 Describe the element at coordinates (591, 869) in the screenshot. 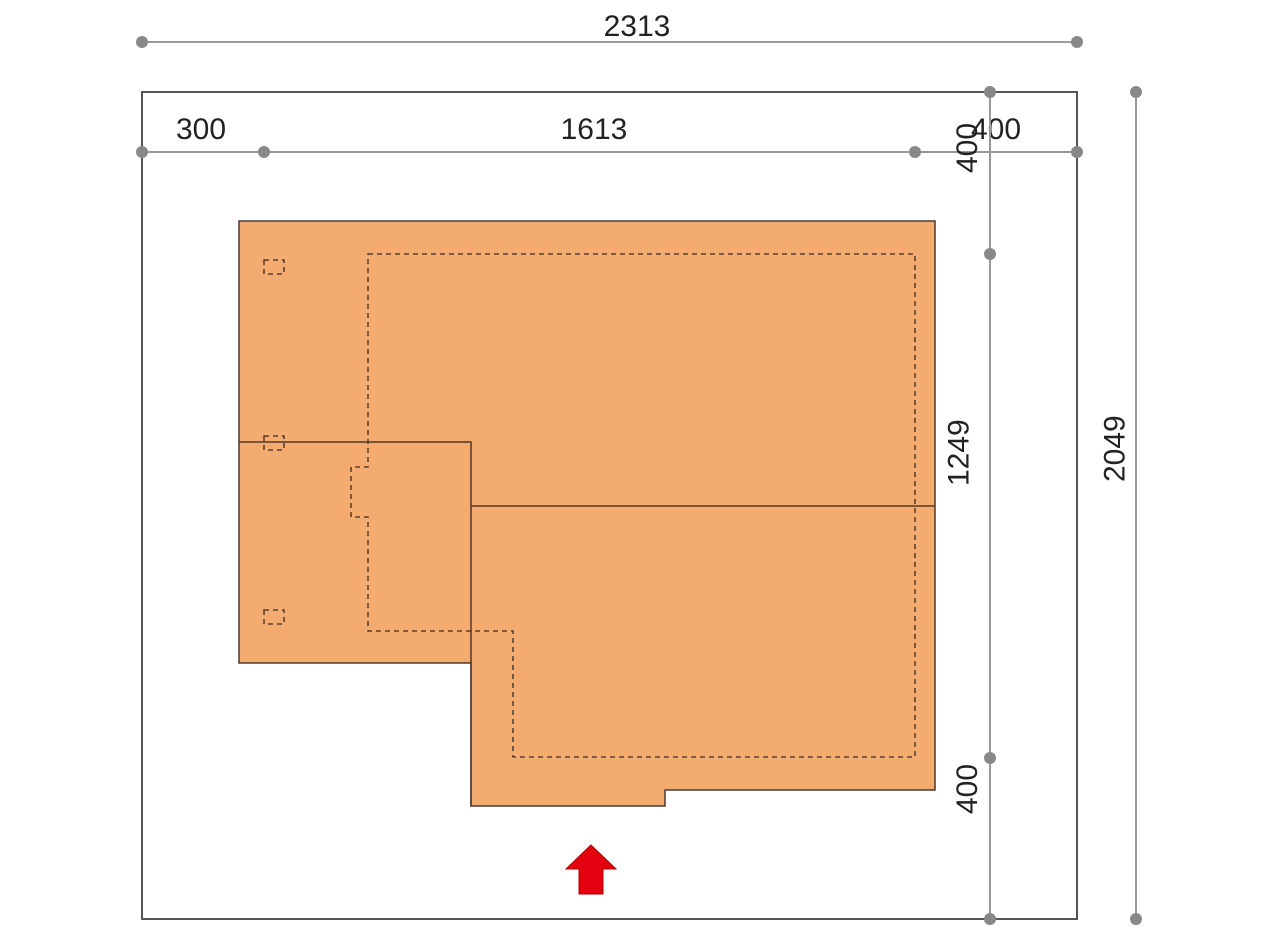

I see `up-arrow-icon` at that location.